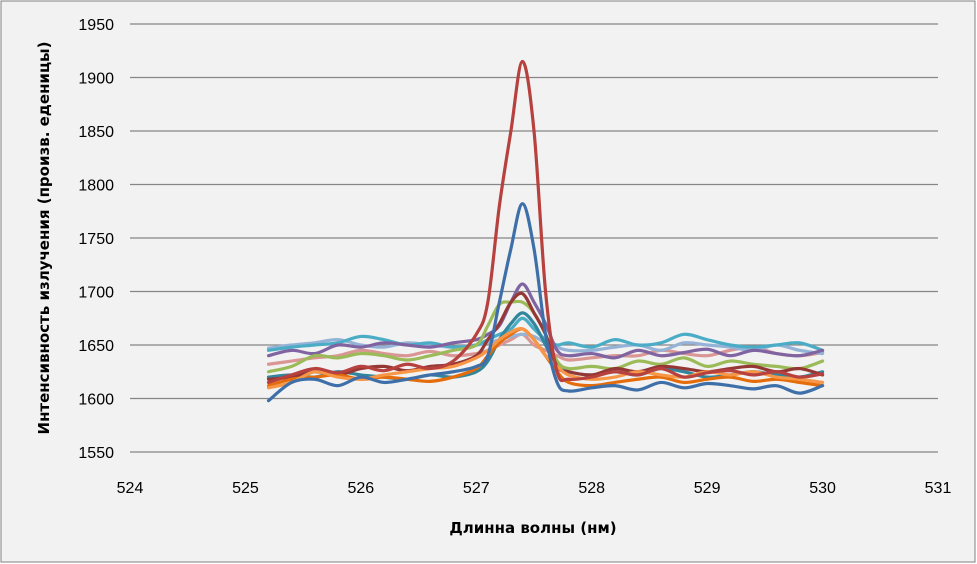 The width and height of the screenshot is (977, 564). I want to click on x-tick-label: 528, so click(591, 488).